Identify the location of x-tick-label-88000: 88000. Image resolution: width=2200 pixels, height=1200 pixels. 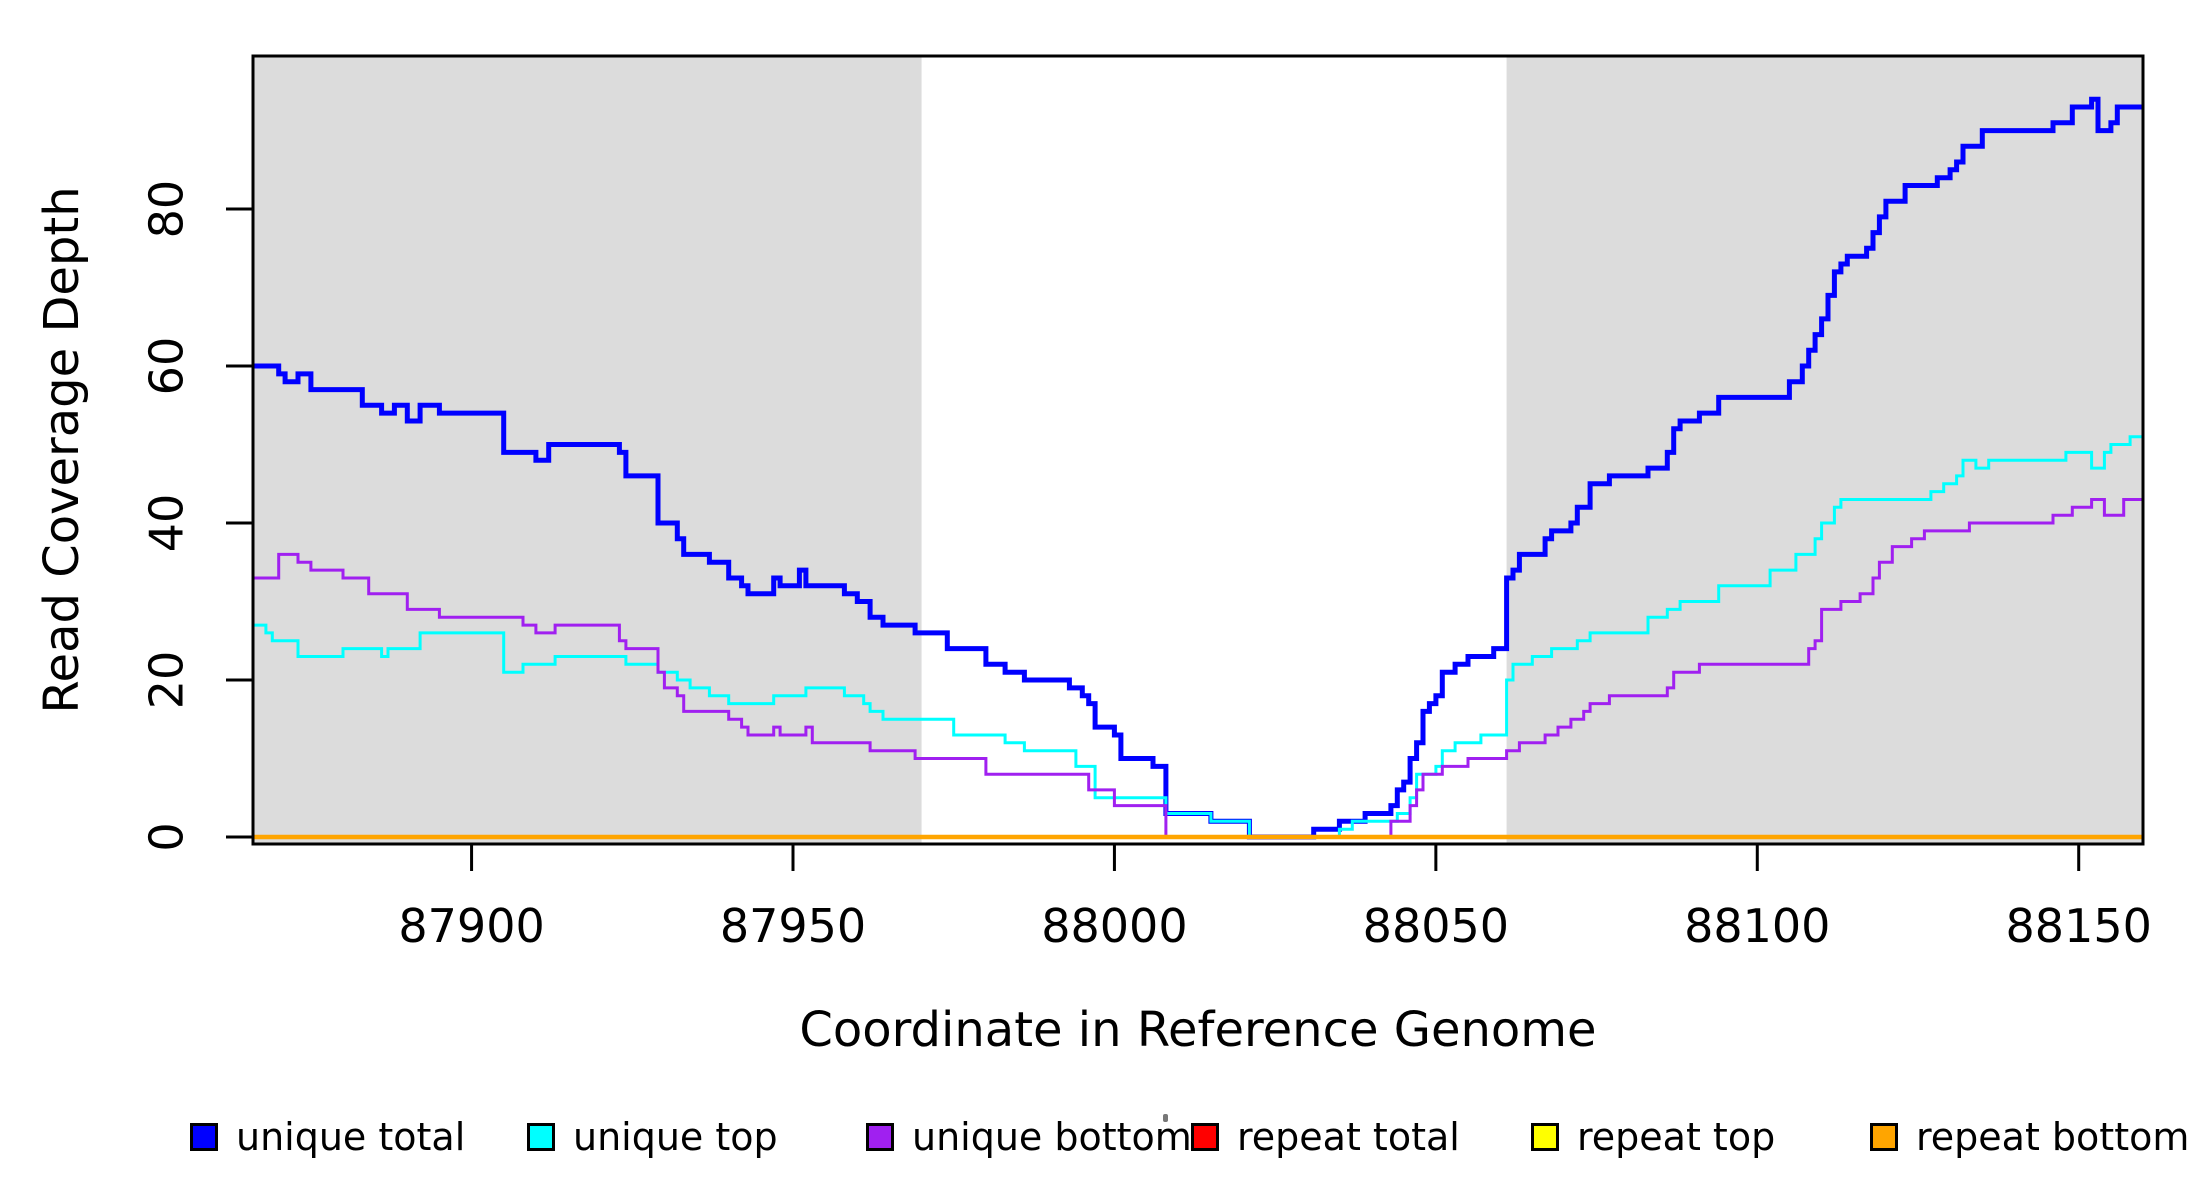
(1114, 926).